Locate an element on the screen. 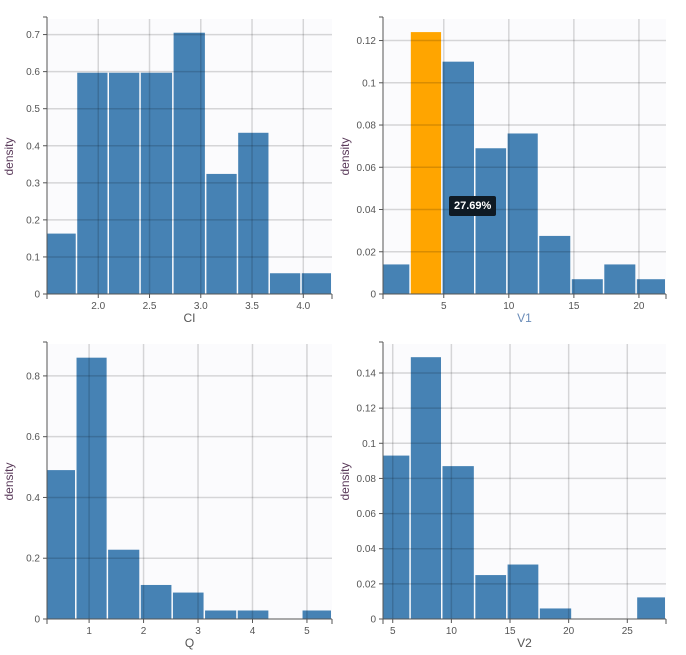 The image size is (686, 655). bar-tooltip: 27.69% is located at coordinates (473, 206).